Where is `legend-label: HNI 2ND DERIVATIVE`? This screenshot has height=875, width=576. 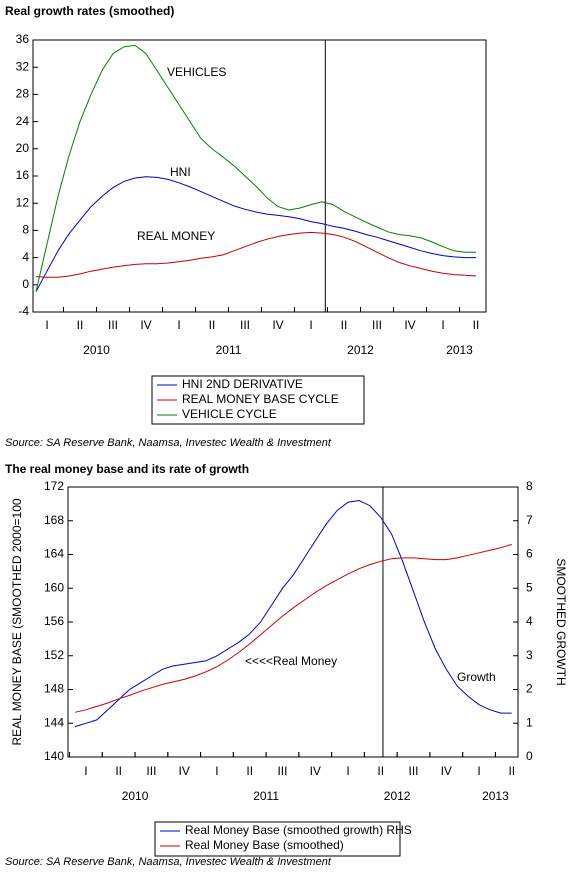
legend-label: HNI 2ND DERIVATIVE is located at coordinates (242, 384).